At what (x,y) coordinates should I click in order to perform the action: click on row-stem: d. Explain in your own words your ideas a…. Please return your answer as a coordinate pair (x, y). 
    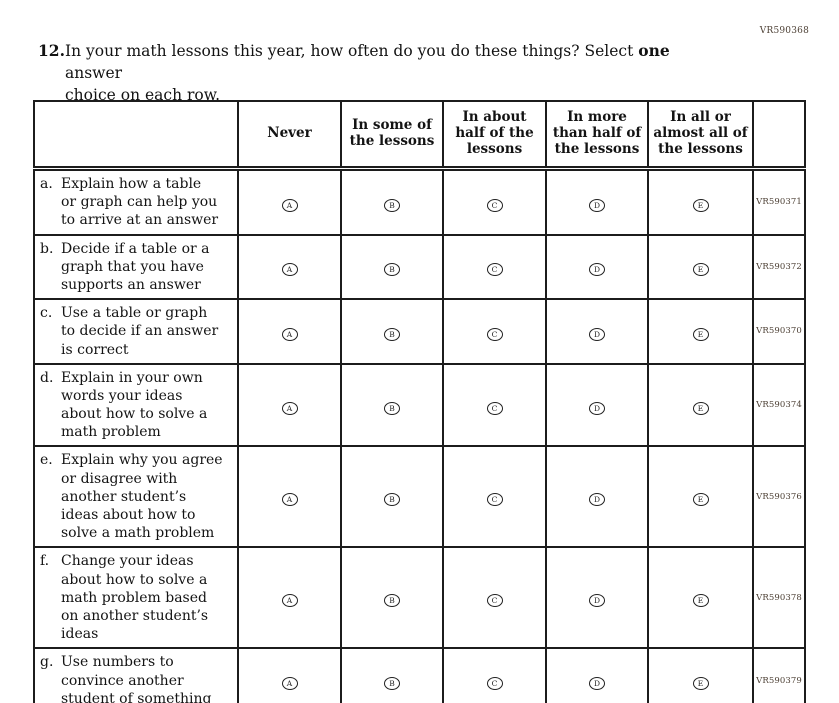
    Looking at the image, I should click on (136, 405).